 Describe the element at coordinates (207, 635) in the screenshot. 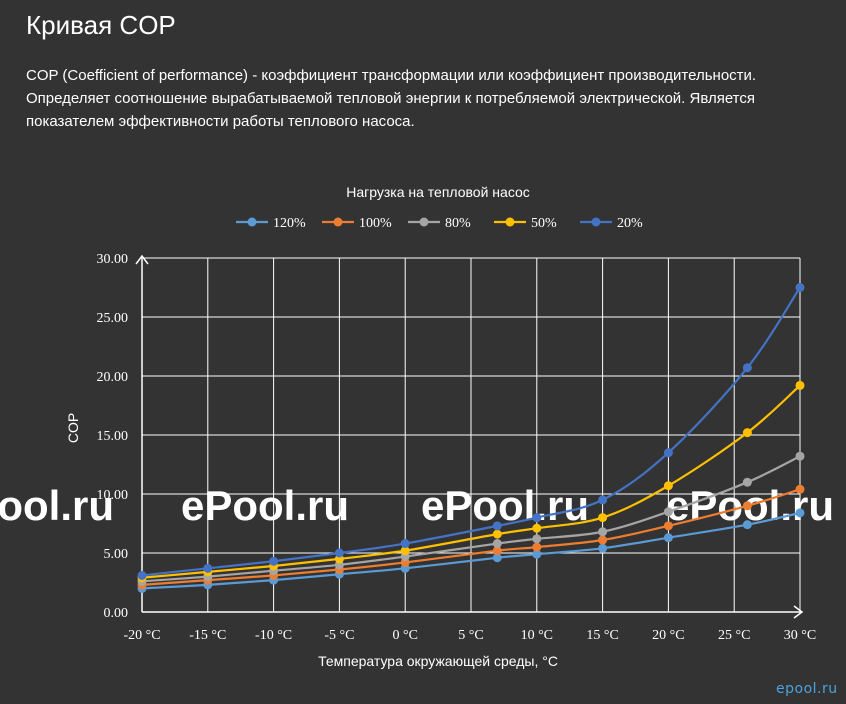

I see `x-tick-label: -15 °C` at that location.